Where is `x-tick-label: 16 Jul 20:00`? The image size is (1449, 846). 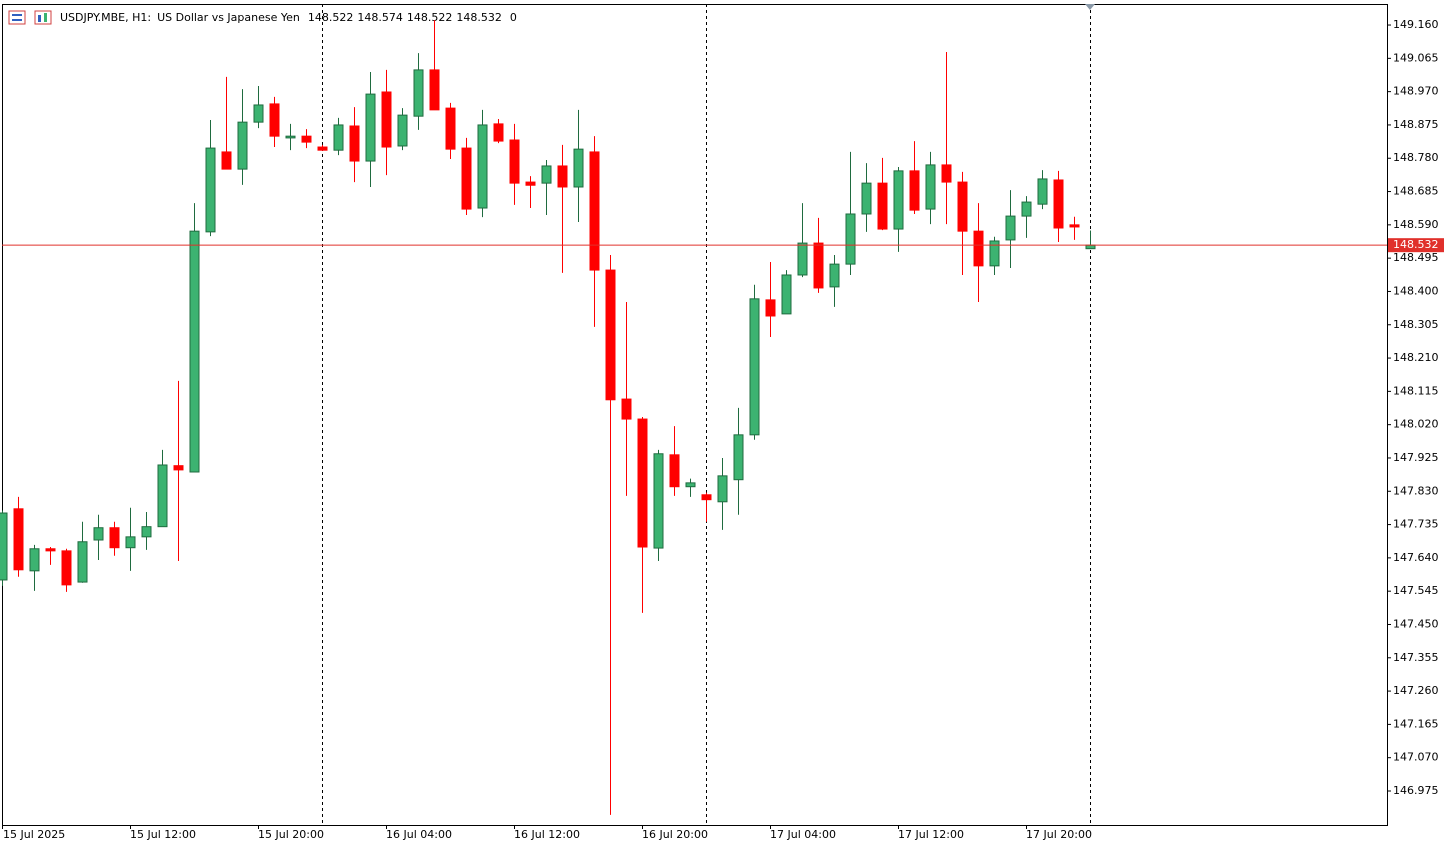 x-tick-label: 16 Jul 20:00 is located at coordinates (675, 834).